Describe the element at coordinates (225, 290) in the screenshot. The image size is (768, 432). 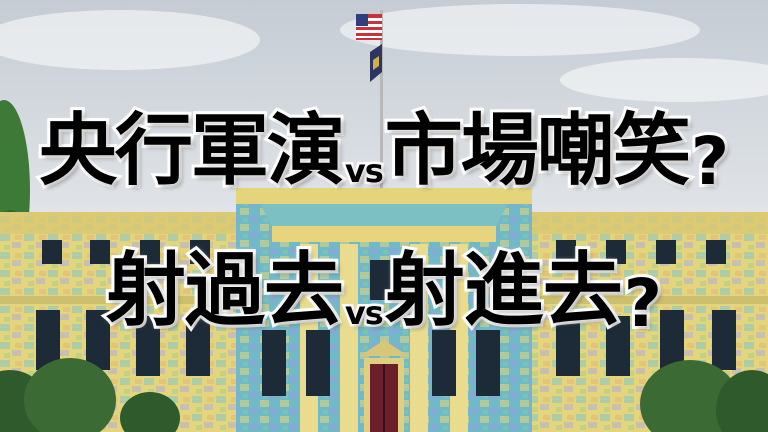
I see `headline-2-left: 射過去` at that location.